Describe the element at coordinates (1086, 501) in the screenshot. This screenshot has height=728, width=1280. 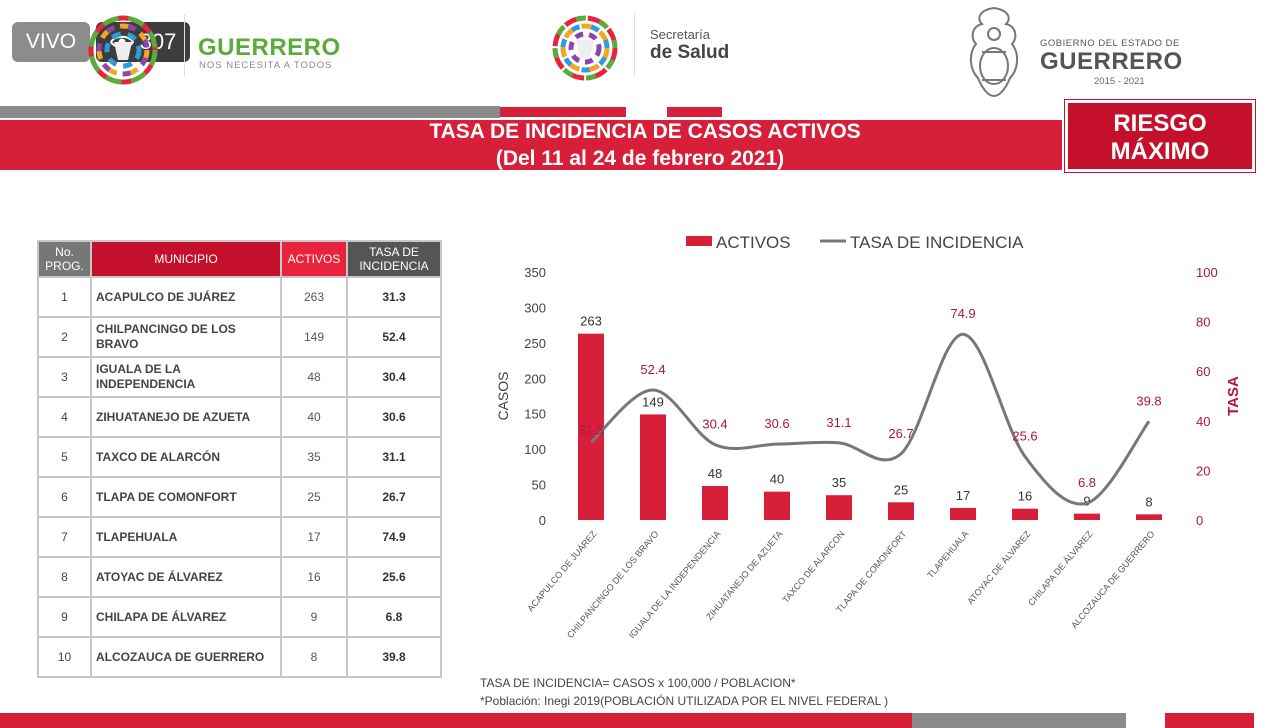
I see `bar-value-label: 9` at that location.